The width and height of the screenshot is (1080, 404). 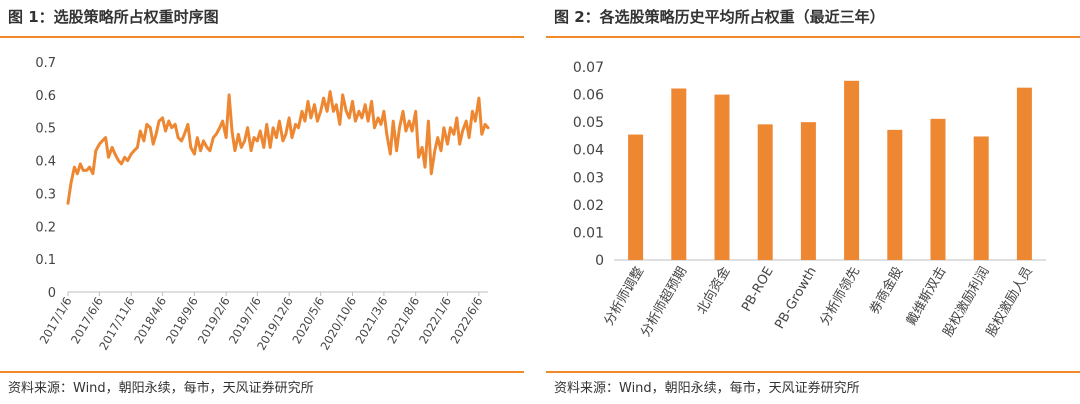 I want to click on y-tick-label: 0.6, so click(x=45, y=96).